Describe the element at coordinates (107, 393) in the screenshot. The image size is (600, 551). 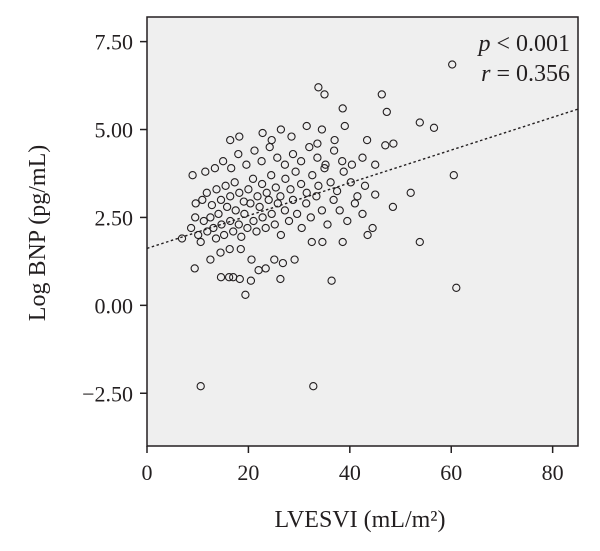
I see `y-tick-label: −2.50` at that location.